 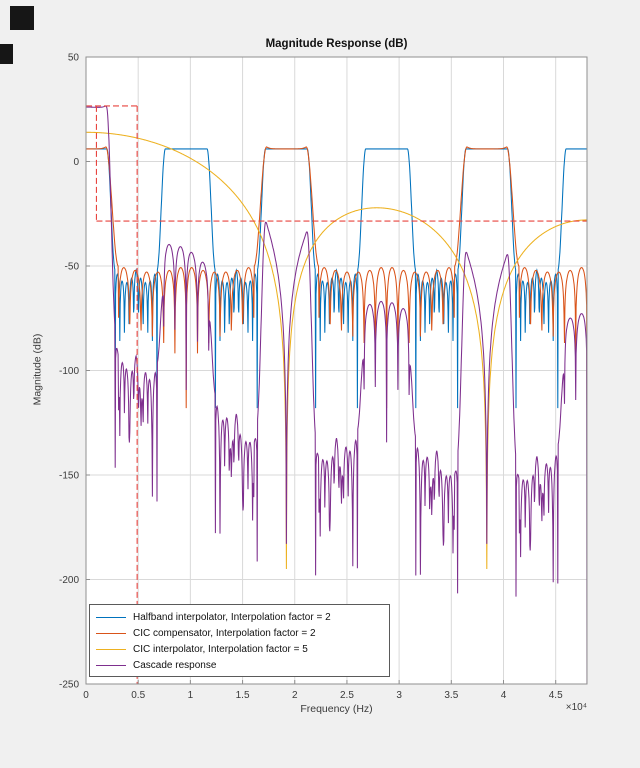 What do you see at coordinates (556, 695) in the screenshot?
I see `x-tick-label: 4.5` at bounding box center [556, 695].